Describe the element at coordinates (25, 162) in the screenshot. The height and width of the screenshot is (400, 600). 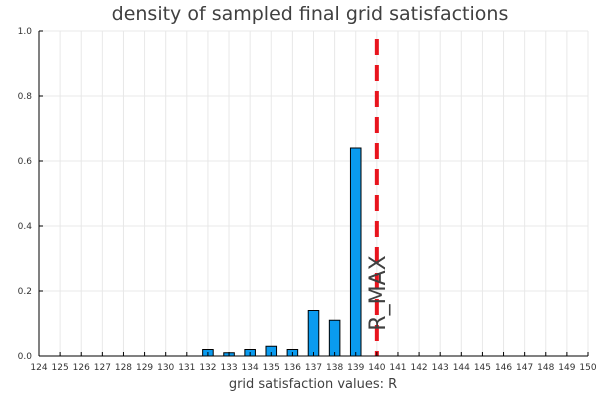
I see `y-tick-label: 0.6` at that location.